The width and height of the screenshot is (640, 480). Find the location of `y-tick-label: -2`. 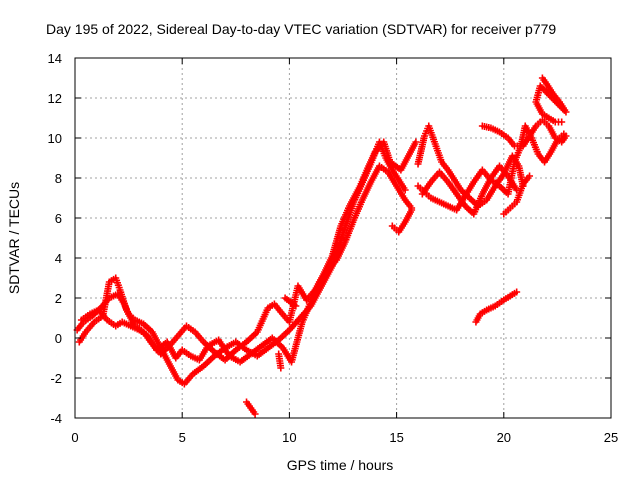

y-tick-label: -2 is located at coordinates (56, 378).